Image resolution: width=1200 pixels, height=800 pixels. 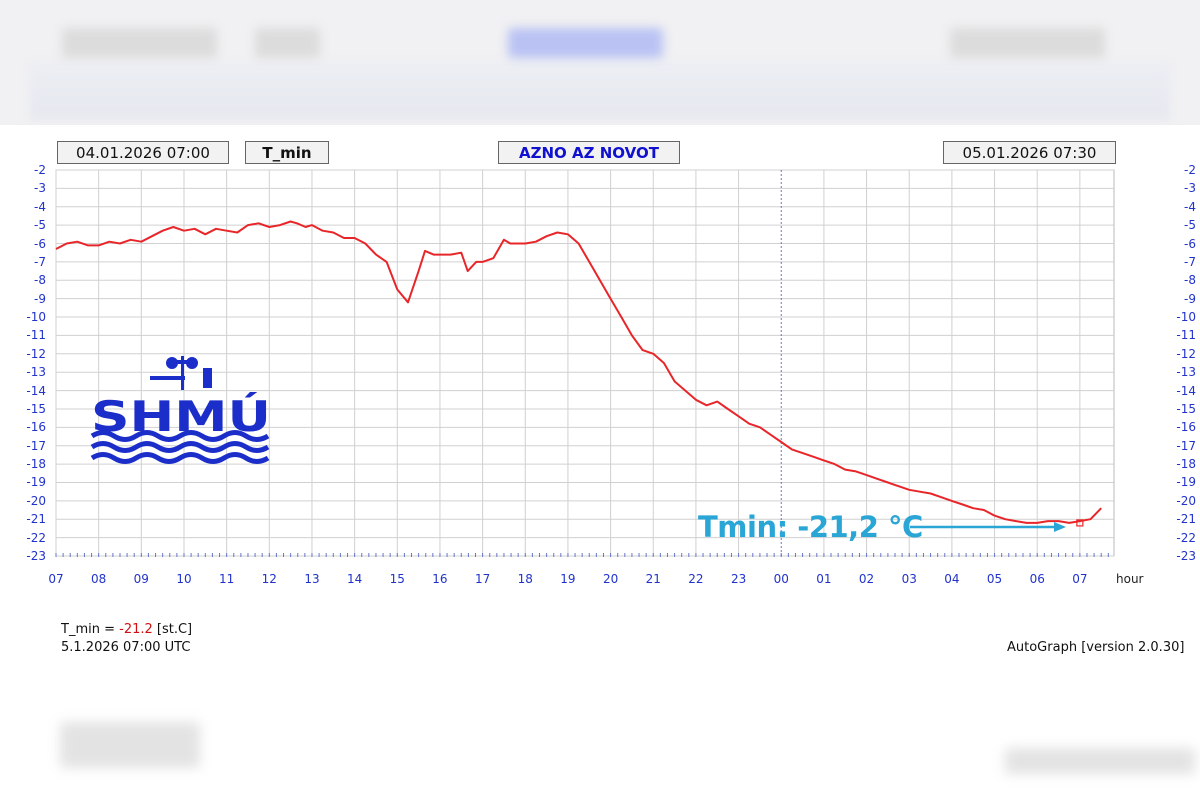 I want to click on tmin-annotation-arrow, so click(x=988, y=527).